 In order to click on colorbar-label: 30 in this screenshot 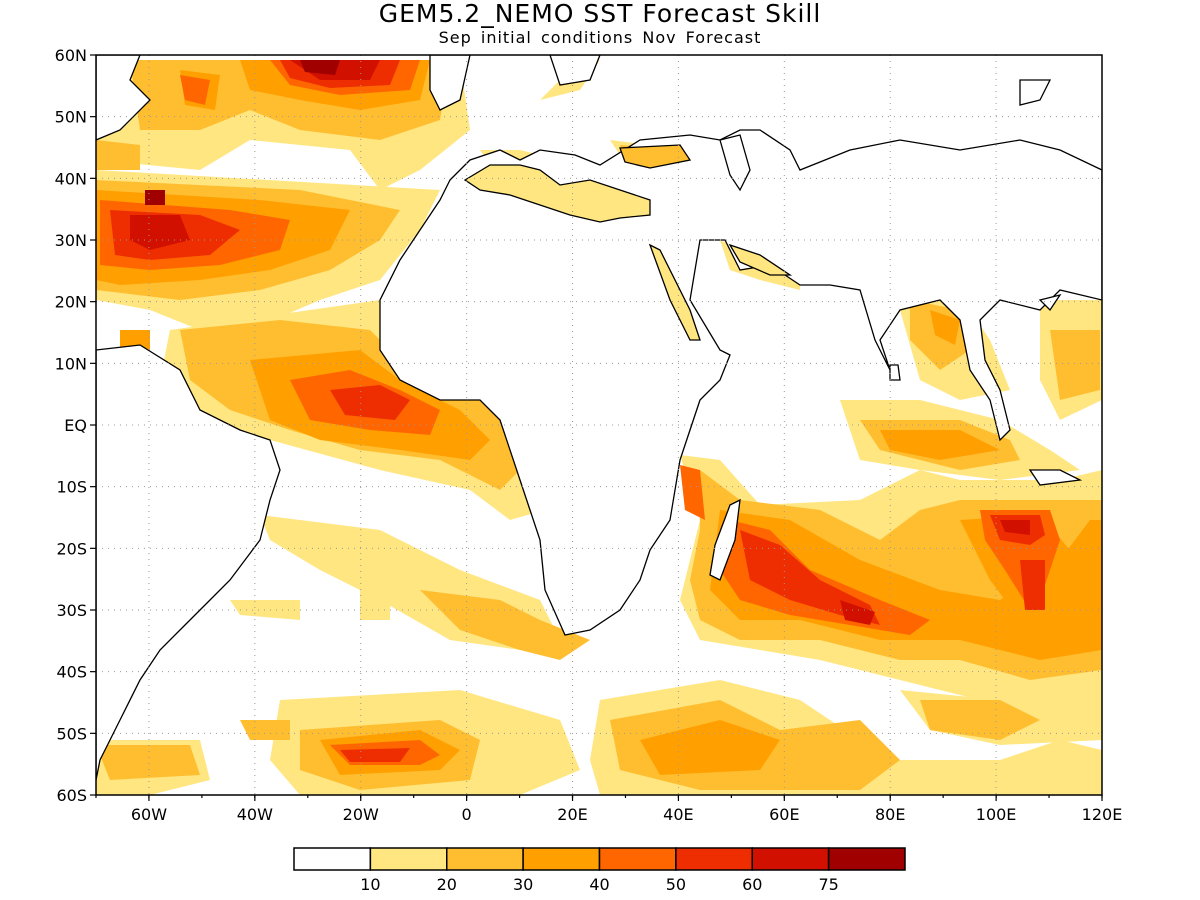, I will do `click(523, 884)`.